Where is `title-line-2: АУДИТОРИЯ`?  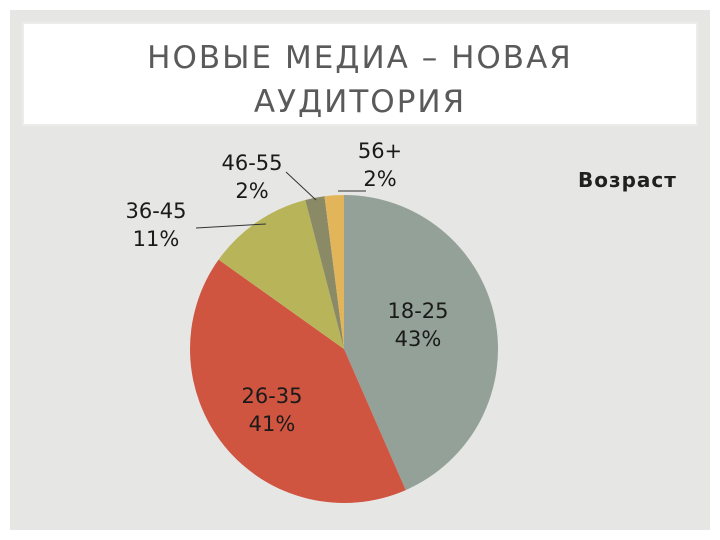
title-line-2: АУДИТОРИЯ is located at coordinates (360, 102).